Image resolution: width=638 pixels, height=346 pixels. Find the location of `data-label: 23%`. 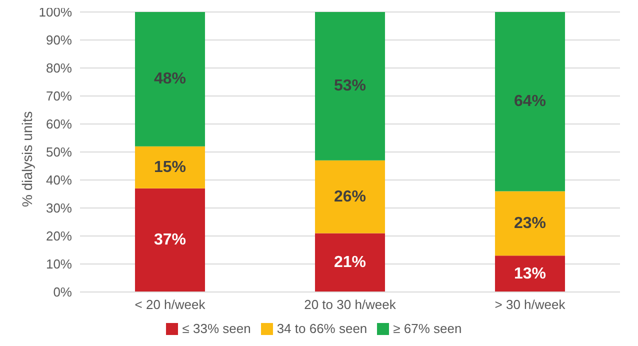

data-label: 23% is located at coordinates (530, 223).